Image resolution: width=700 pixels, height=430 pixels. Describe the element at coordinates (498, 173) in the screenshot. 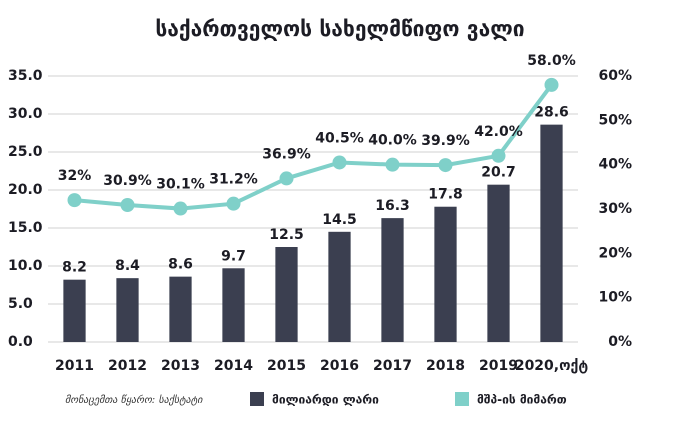

I see `bar-value-label: 20.7` at that location.